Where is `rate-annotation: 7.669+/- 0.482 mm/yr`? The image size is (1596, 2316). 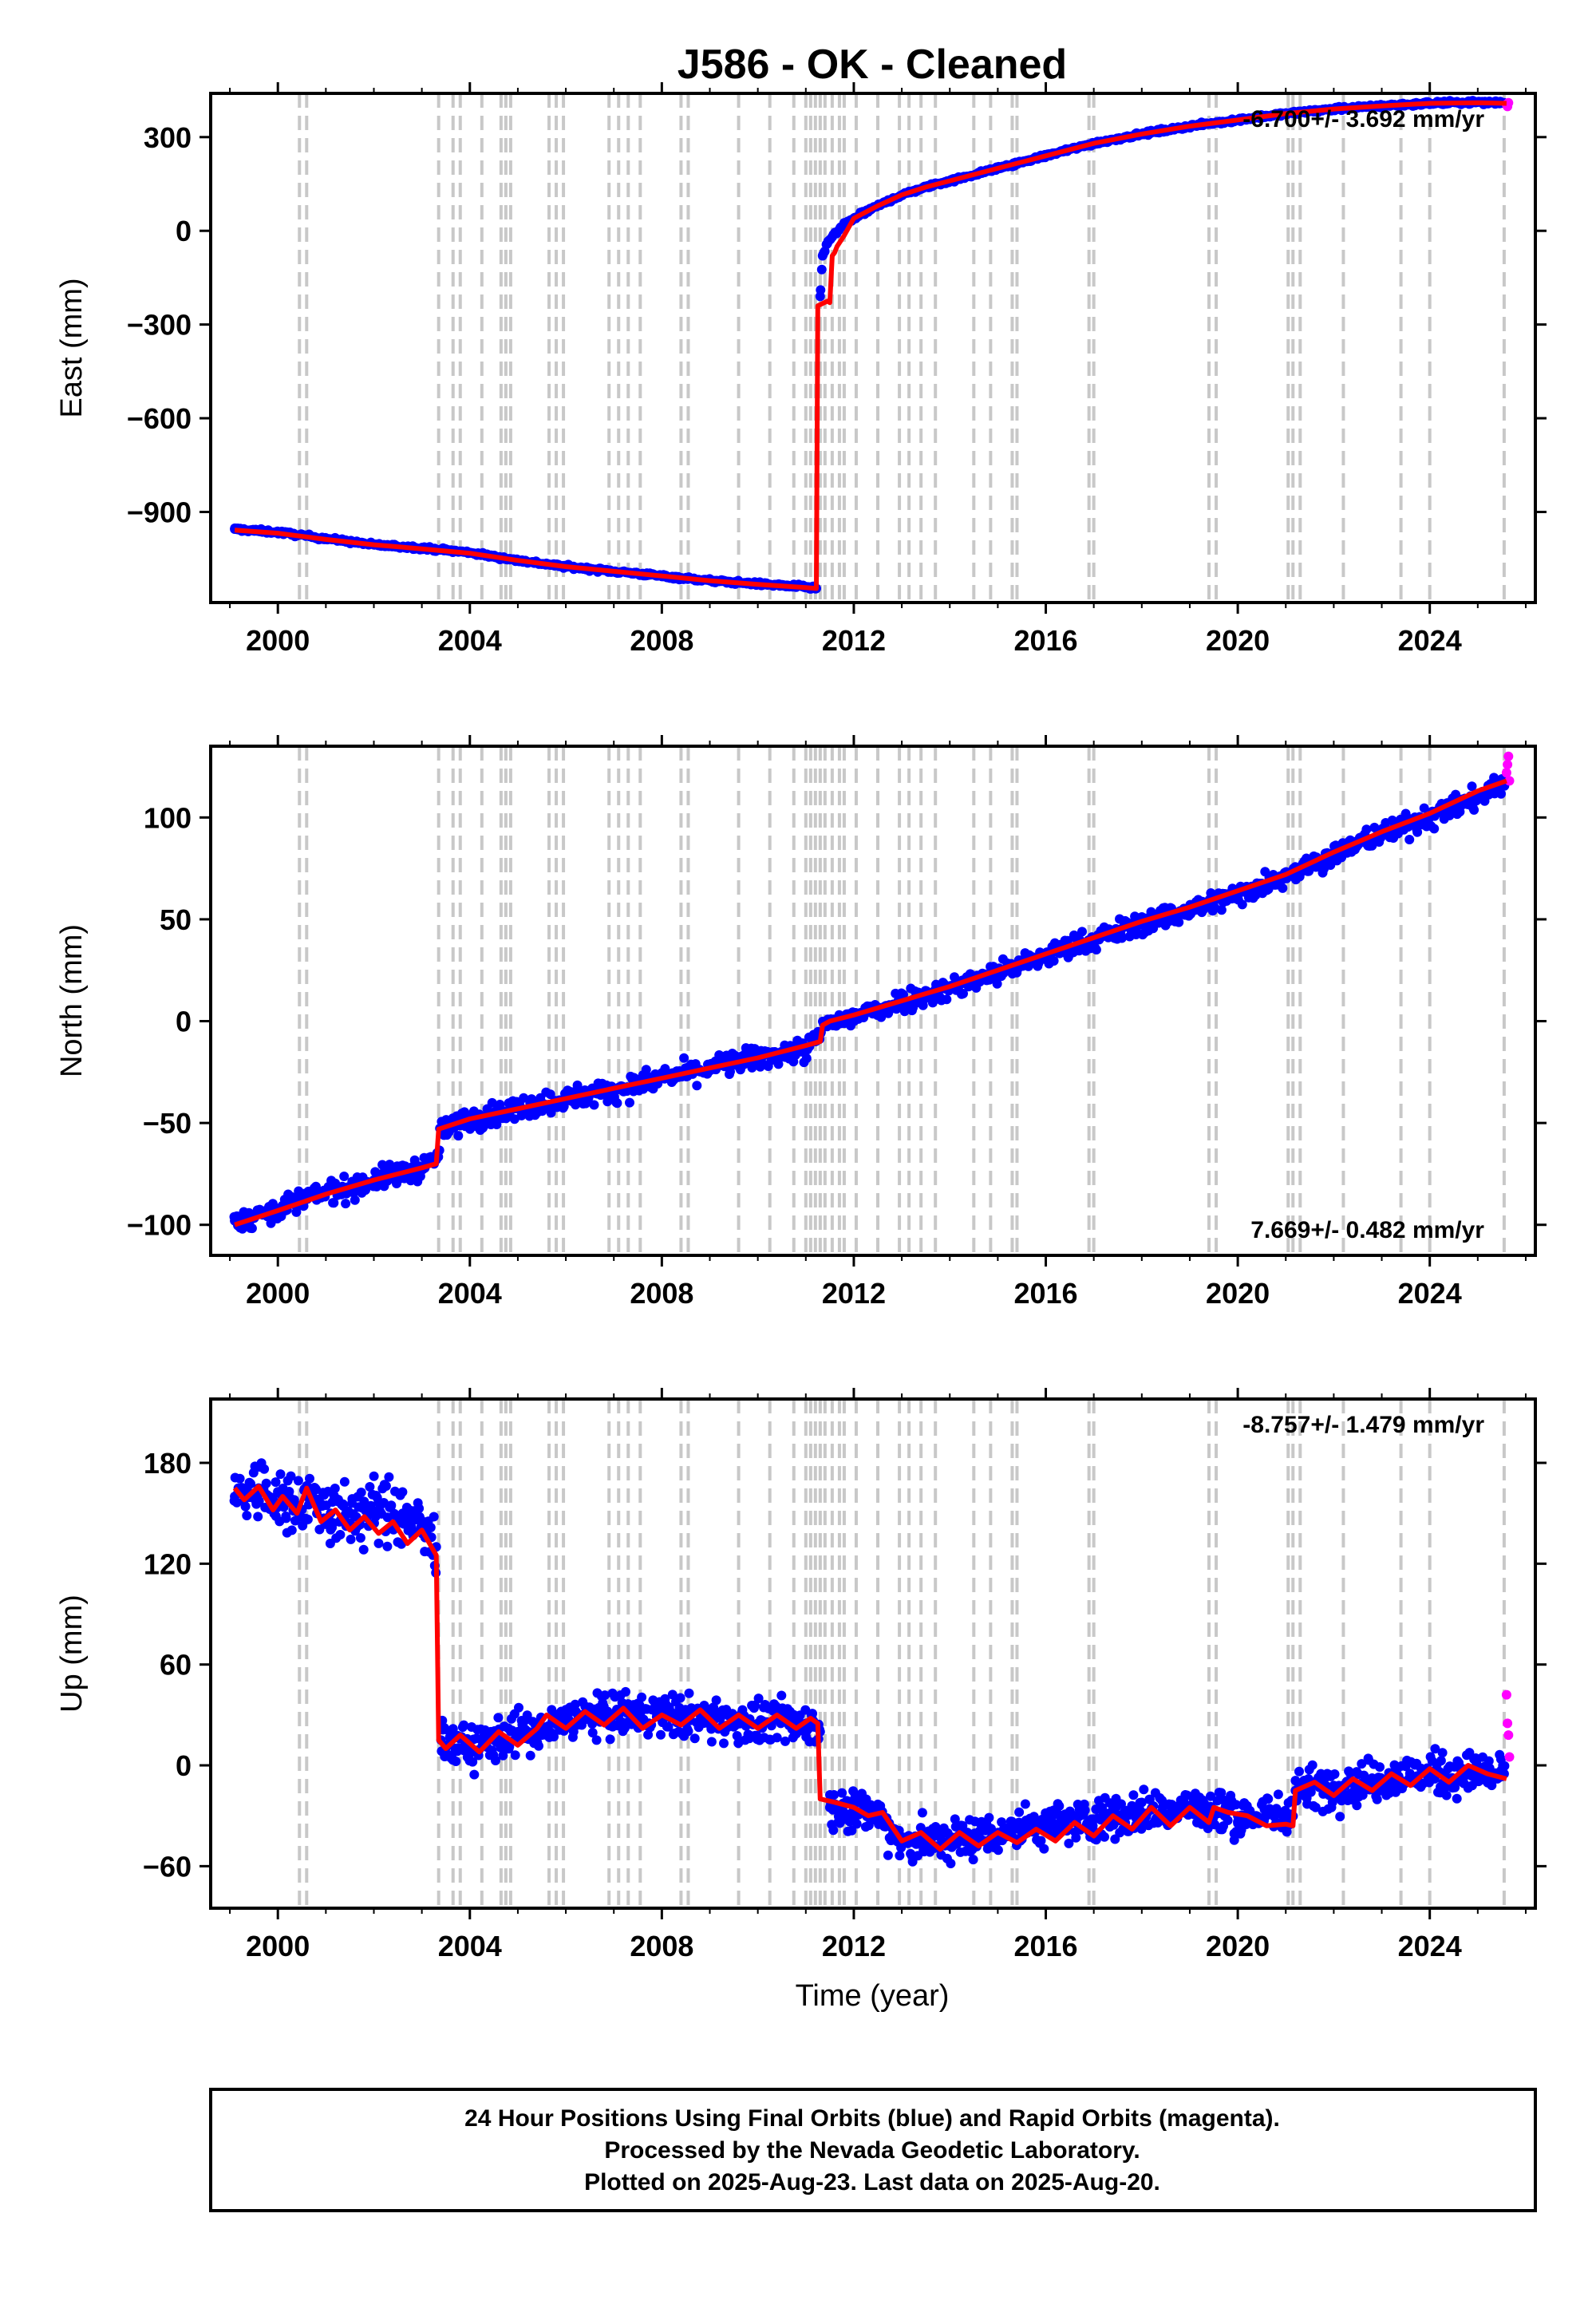 rate-annotation: 7.669+/- 0.482 mm/yr is located at coordinates (1367, 1230).